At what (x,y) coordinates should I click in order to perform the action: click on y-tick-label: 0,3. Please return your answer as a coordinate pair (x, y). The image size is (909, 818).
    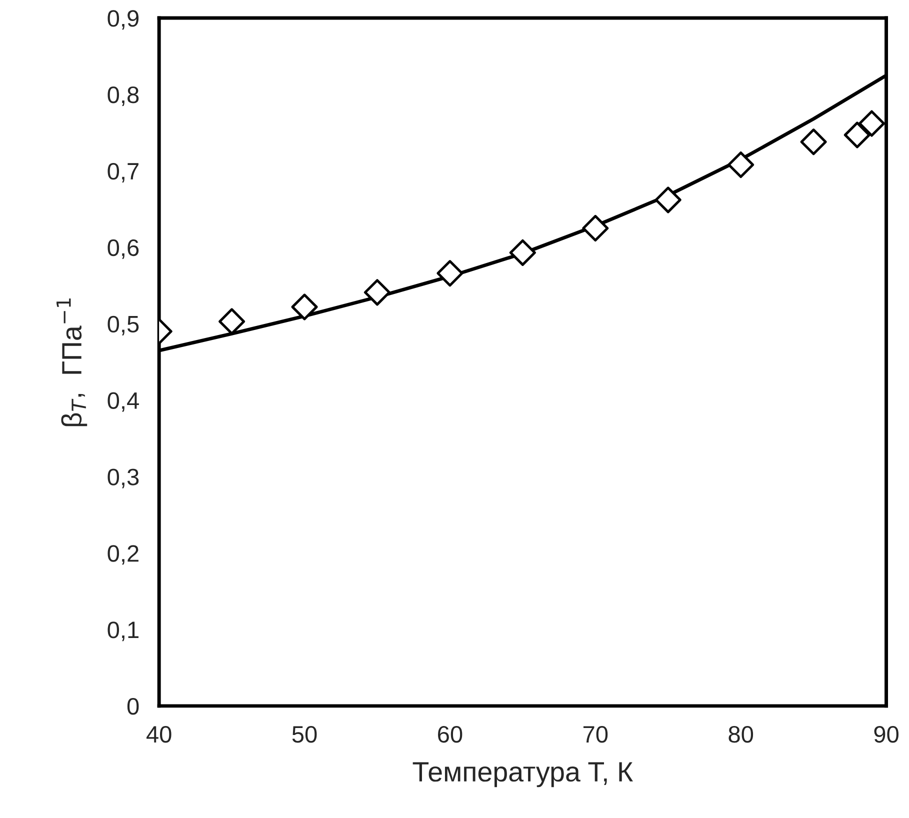
    Looking at the image, I should click on (123, 478).